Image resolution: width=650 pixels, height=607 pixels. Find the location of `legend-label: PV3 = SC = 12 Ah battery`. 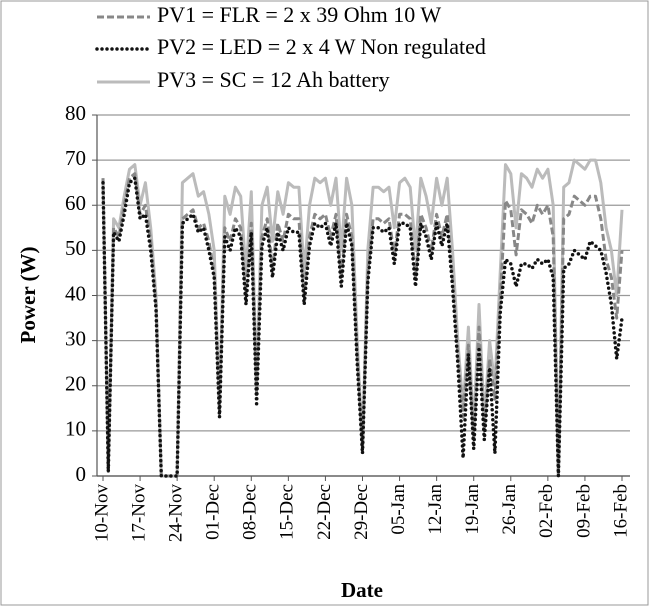

legend-label: PV3 = SC = 12 Ah battery is located at coordinates (273, 79).